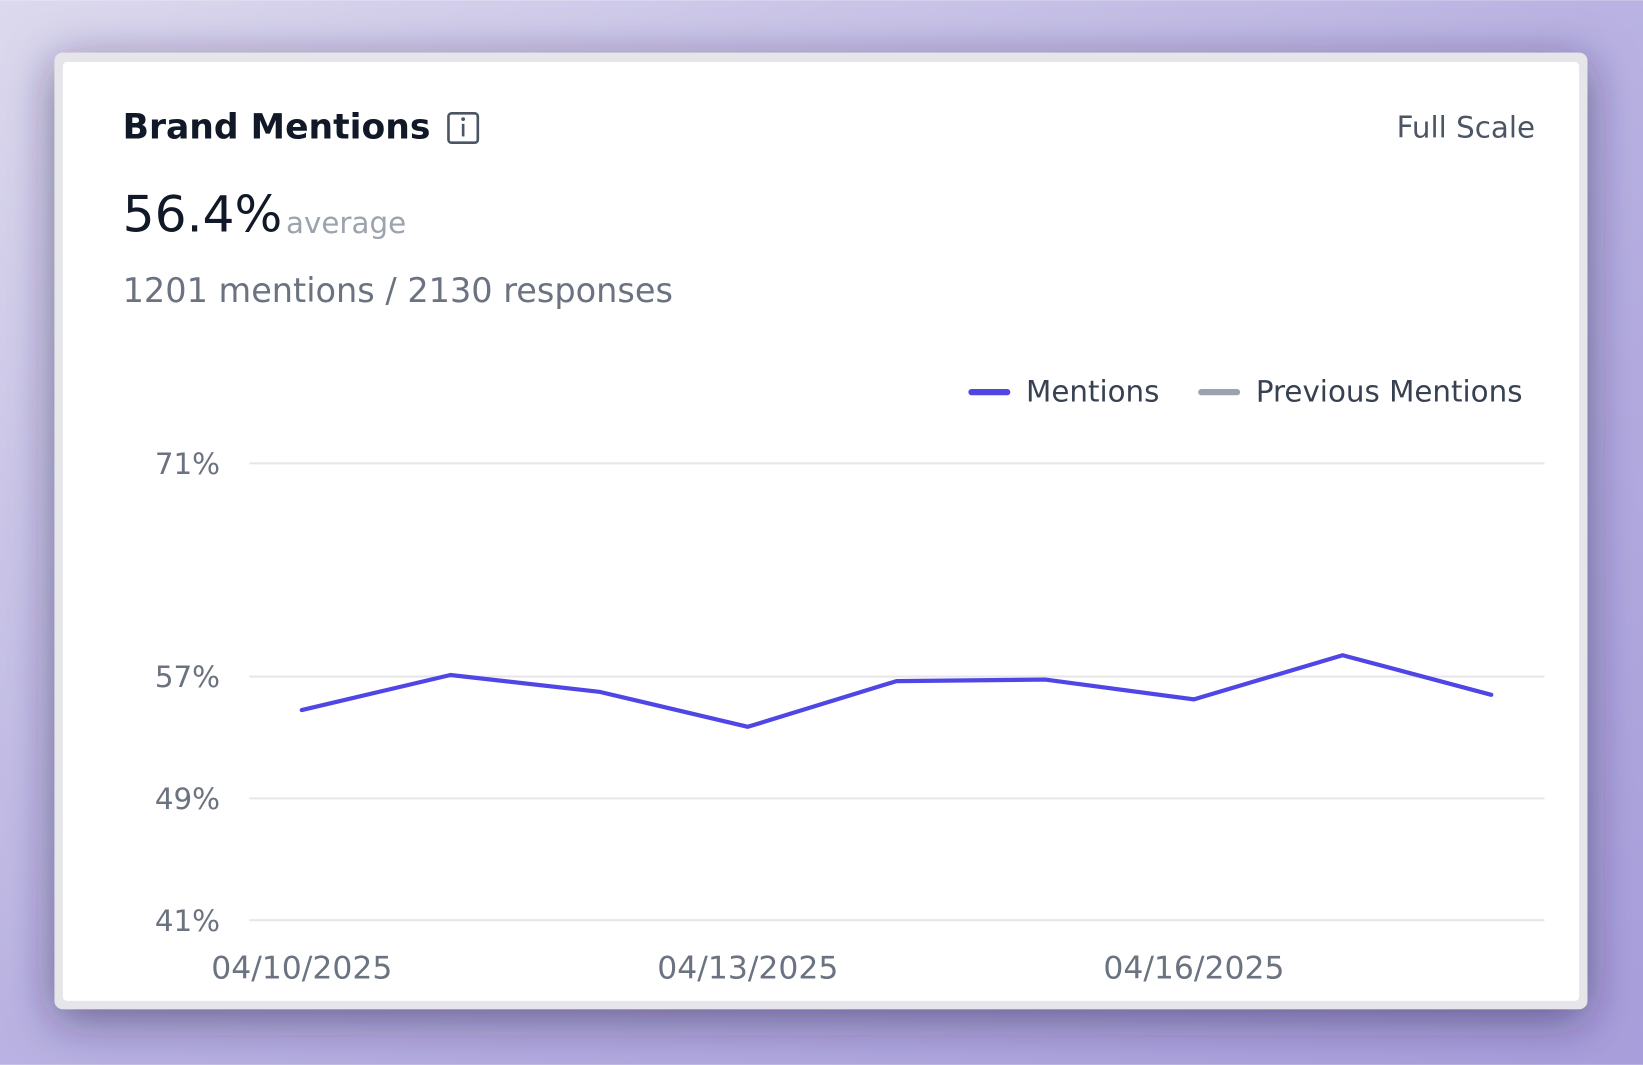  What do you see at coordinates (277, 128) in the screenshot?
I see `card-title: Brand Mentions` at bounding box center [277, 128].